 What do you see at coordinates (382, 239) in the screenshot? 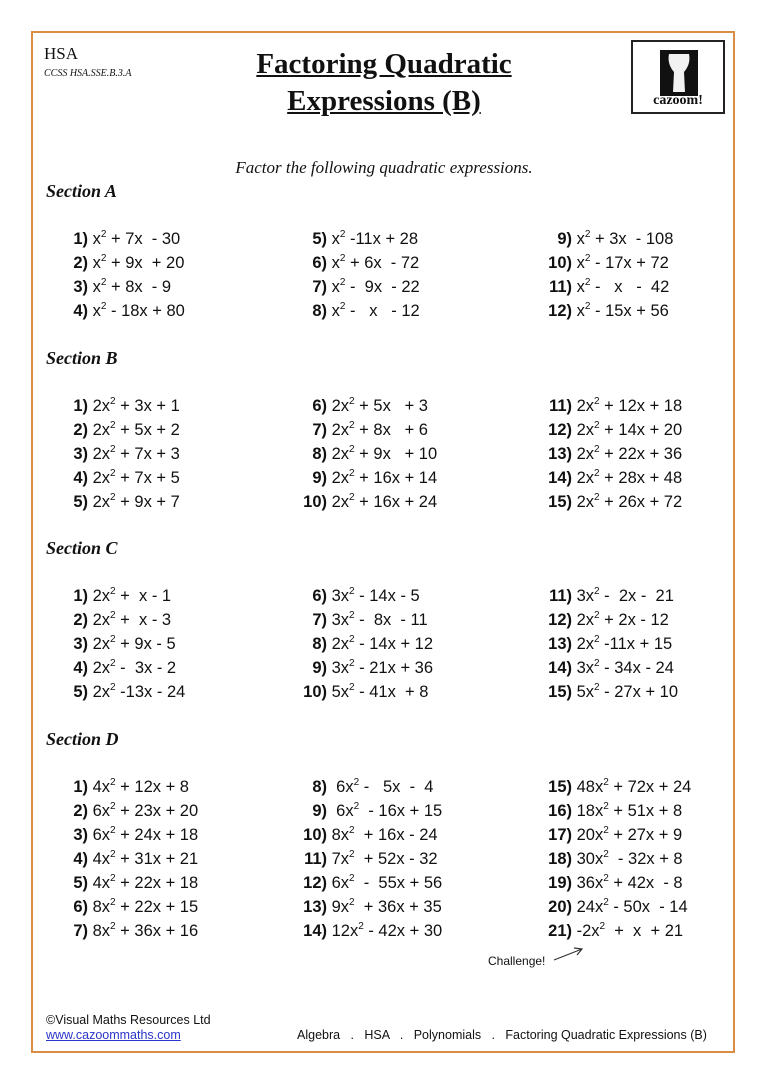
I see `remaining-terms: -11x + 28` at bounding box center [382, 239].